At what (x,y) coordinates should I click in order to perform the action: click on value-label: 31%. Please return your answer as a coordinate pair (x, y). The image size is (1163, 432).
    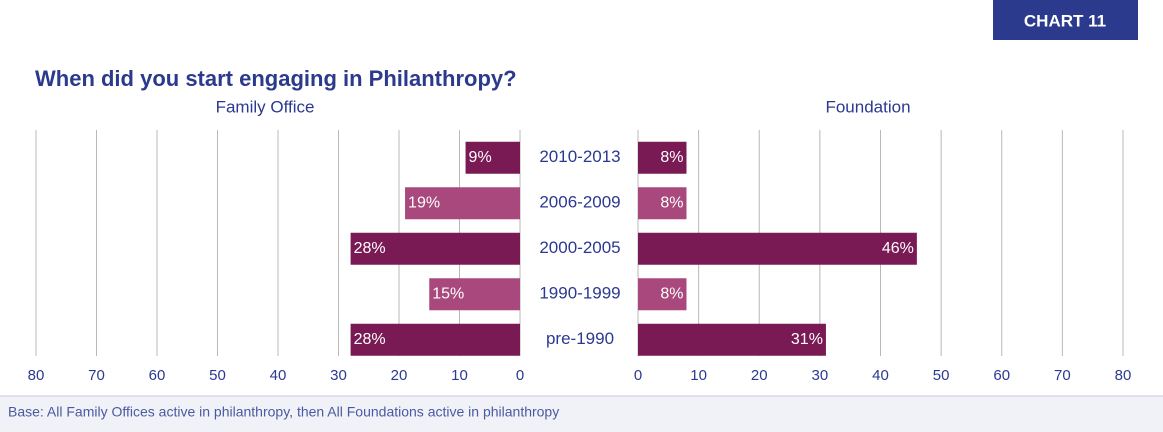
    Looking at the image, I should click on (807, 339).